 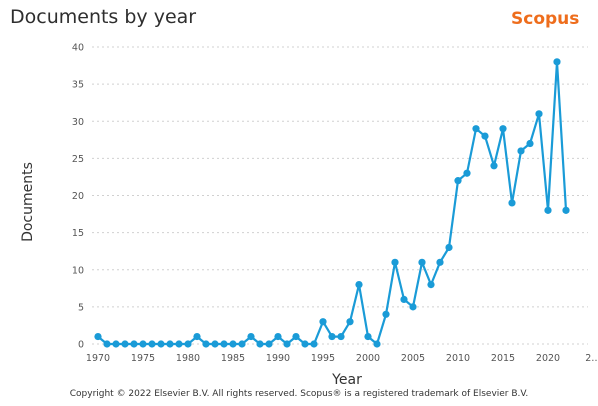 I want to click on x-tick-label: 2020, so click(x=548, y=358).